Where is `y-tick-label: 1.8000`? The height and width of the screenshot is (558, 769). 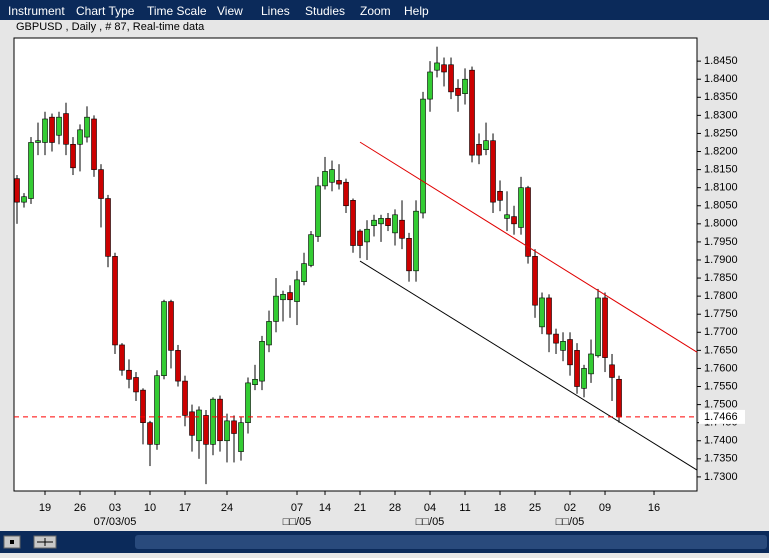 y-tick-label: 1.8000 is located at coordinates (721, 224).